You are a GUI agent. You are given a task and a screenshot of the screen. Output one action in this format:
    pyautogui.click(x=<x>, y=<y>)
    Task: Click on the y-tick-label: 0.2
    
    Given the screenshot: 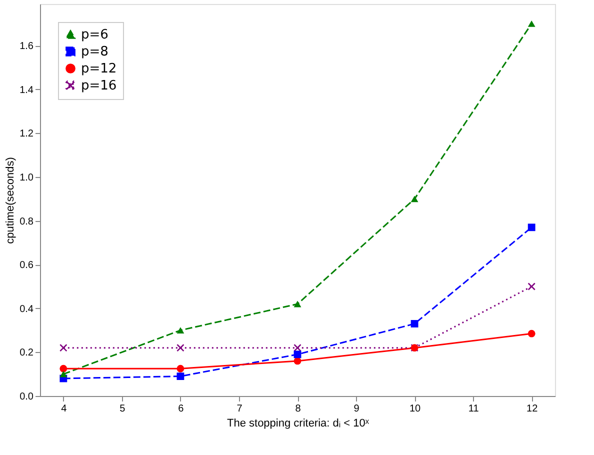 What is the action you would take?
    pyautogui.click(x=27, y=353)
    